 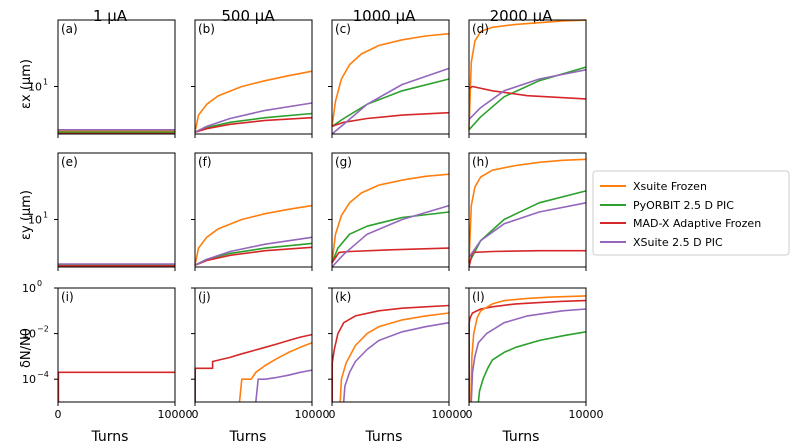 I want to click on legend-label-xsuite-pic: XSuite 2.5 D PIC, so click(x=678, y=242).